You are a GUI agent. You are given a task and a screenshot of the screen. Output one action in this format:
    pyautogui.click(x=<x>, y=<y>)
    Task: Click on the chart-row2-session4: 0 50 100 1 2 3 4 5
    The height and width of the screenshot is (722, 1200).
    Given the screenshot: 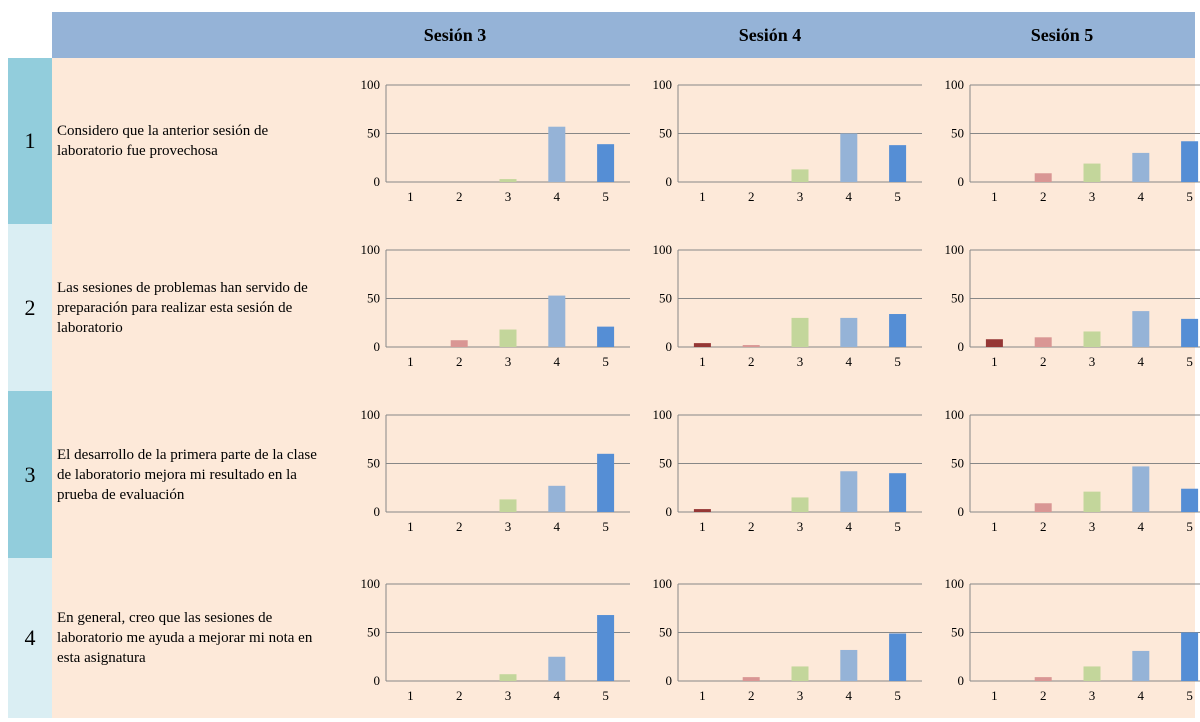 What is the action you would take?
    pyautogui.click(x=782, y=306)
    